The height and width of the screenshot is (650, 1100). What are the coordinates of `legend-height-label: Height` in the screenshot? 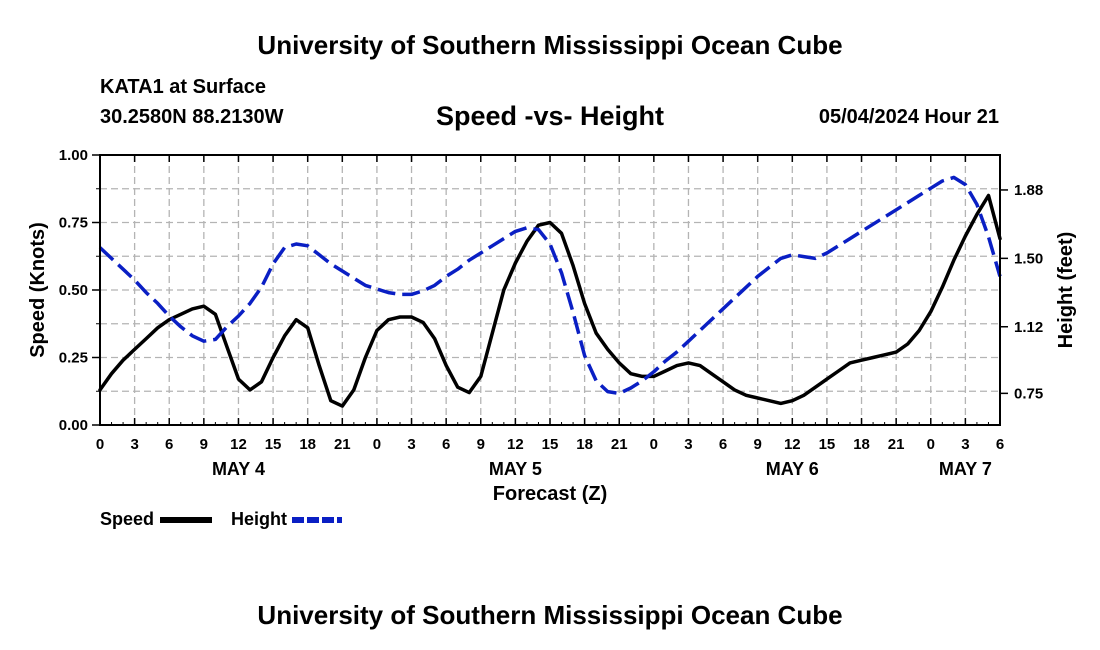 It's located at (259, 519).